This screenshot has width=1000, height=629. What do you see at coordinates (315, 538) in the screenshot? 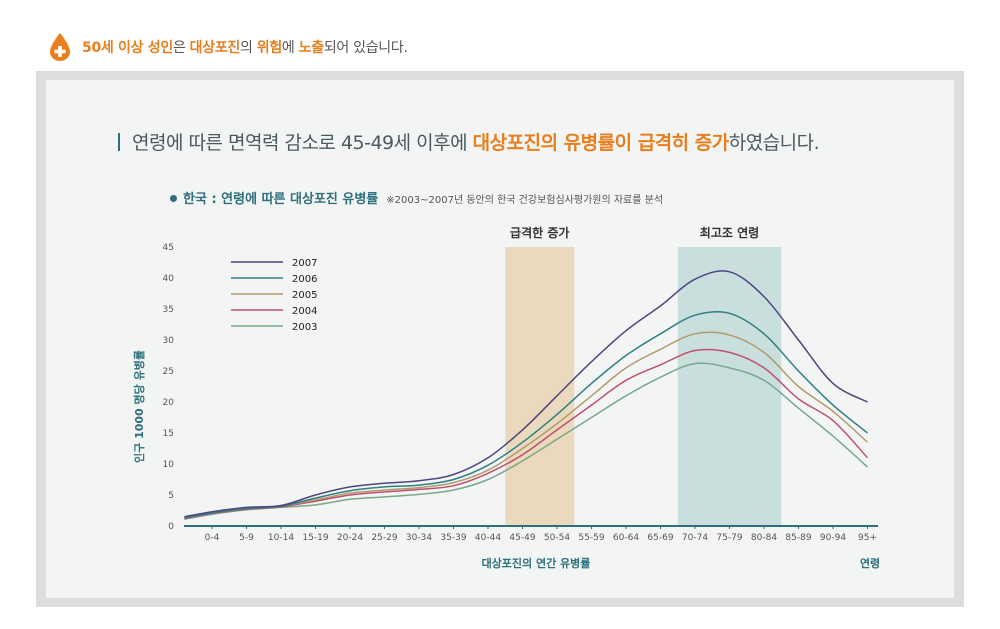
I see `x-tick-label: 15-19` at bounding box center [315, 538].